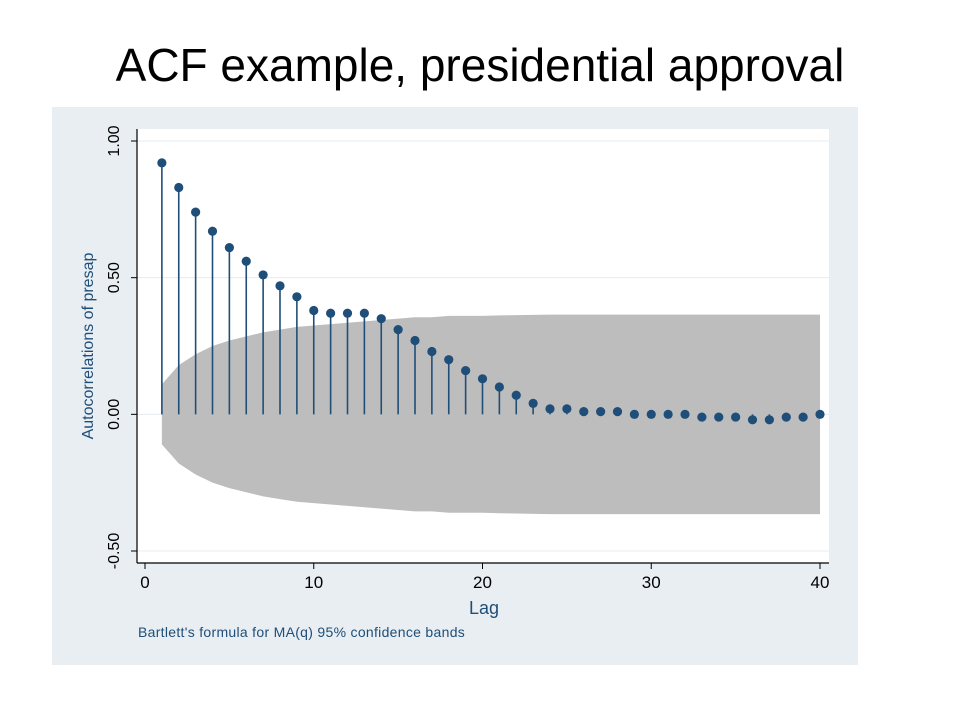  I want to click on y-tick-label: 0.00, so click(114, 414).